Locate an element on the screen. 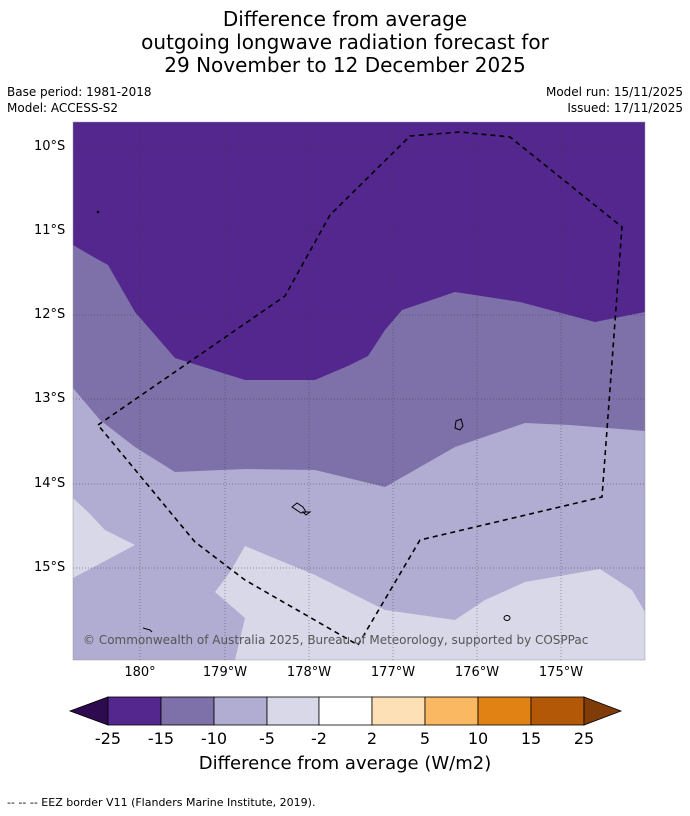  title-line-3: 29 November to 12 December 2025 is located at coordinates (345, 65).